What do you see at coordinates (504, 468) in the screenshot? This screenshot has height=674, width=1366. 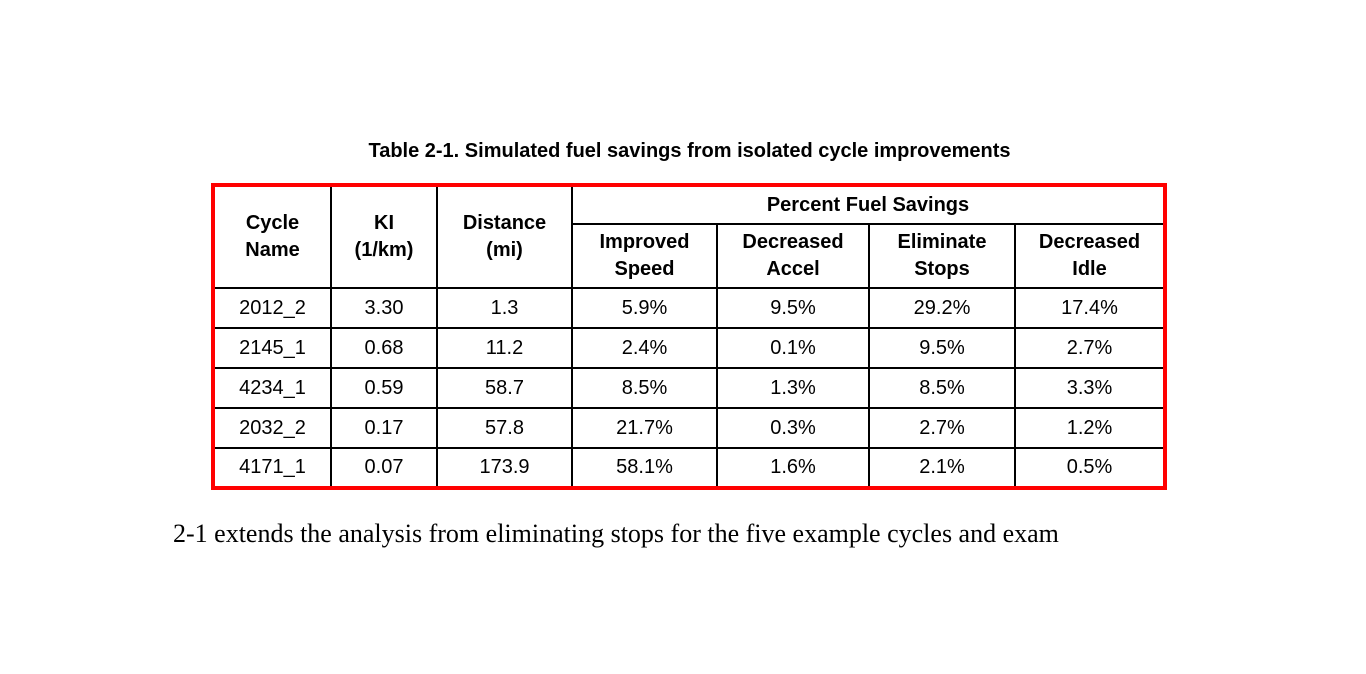 I see `cell-distance: 173.9` at bounding box center [504, 468].